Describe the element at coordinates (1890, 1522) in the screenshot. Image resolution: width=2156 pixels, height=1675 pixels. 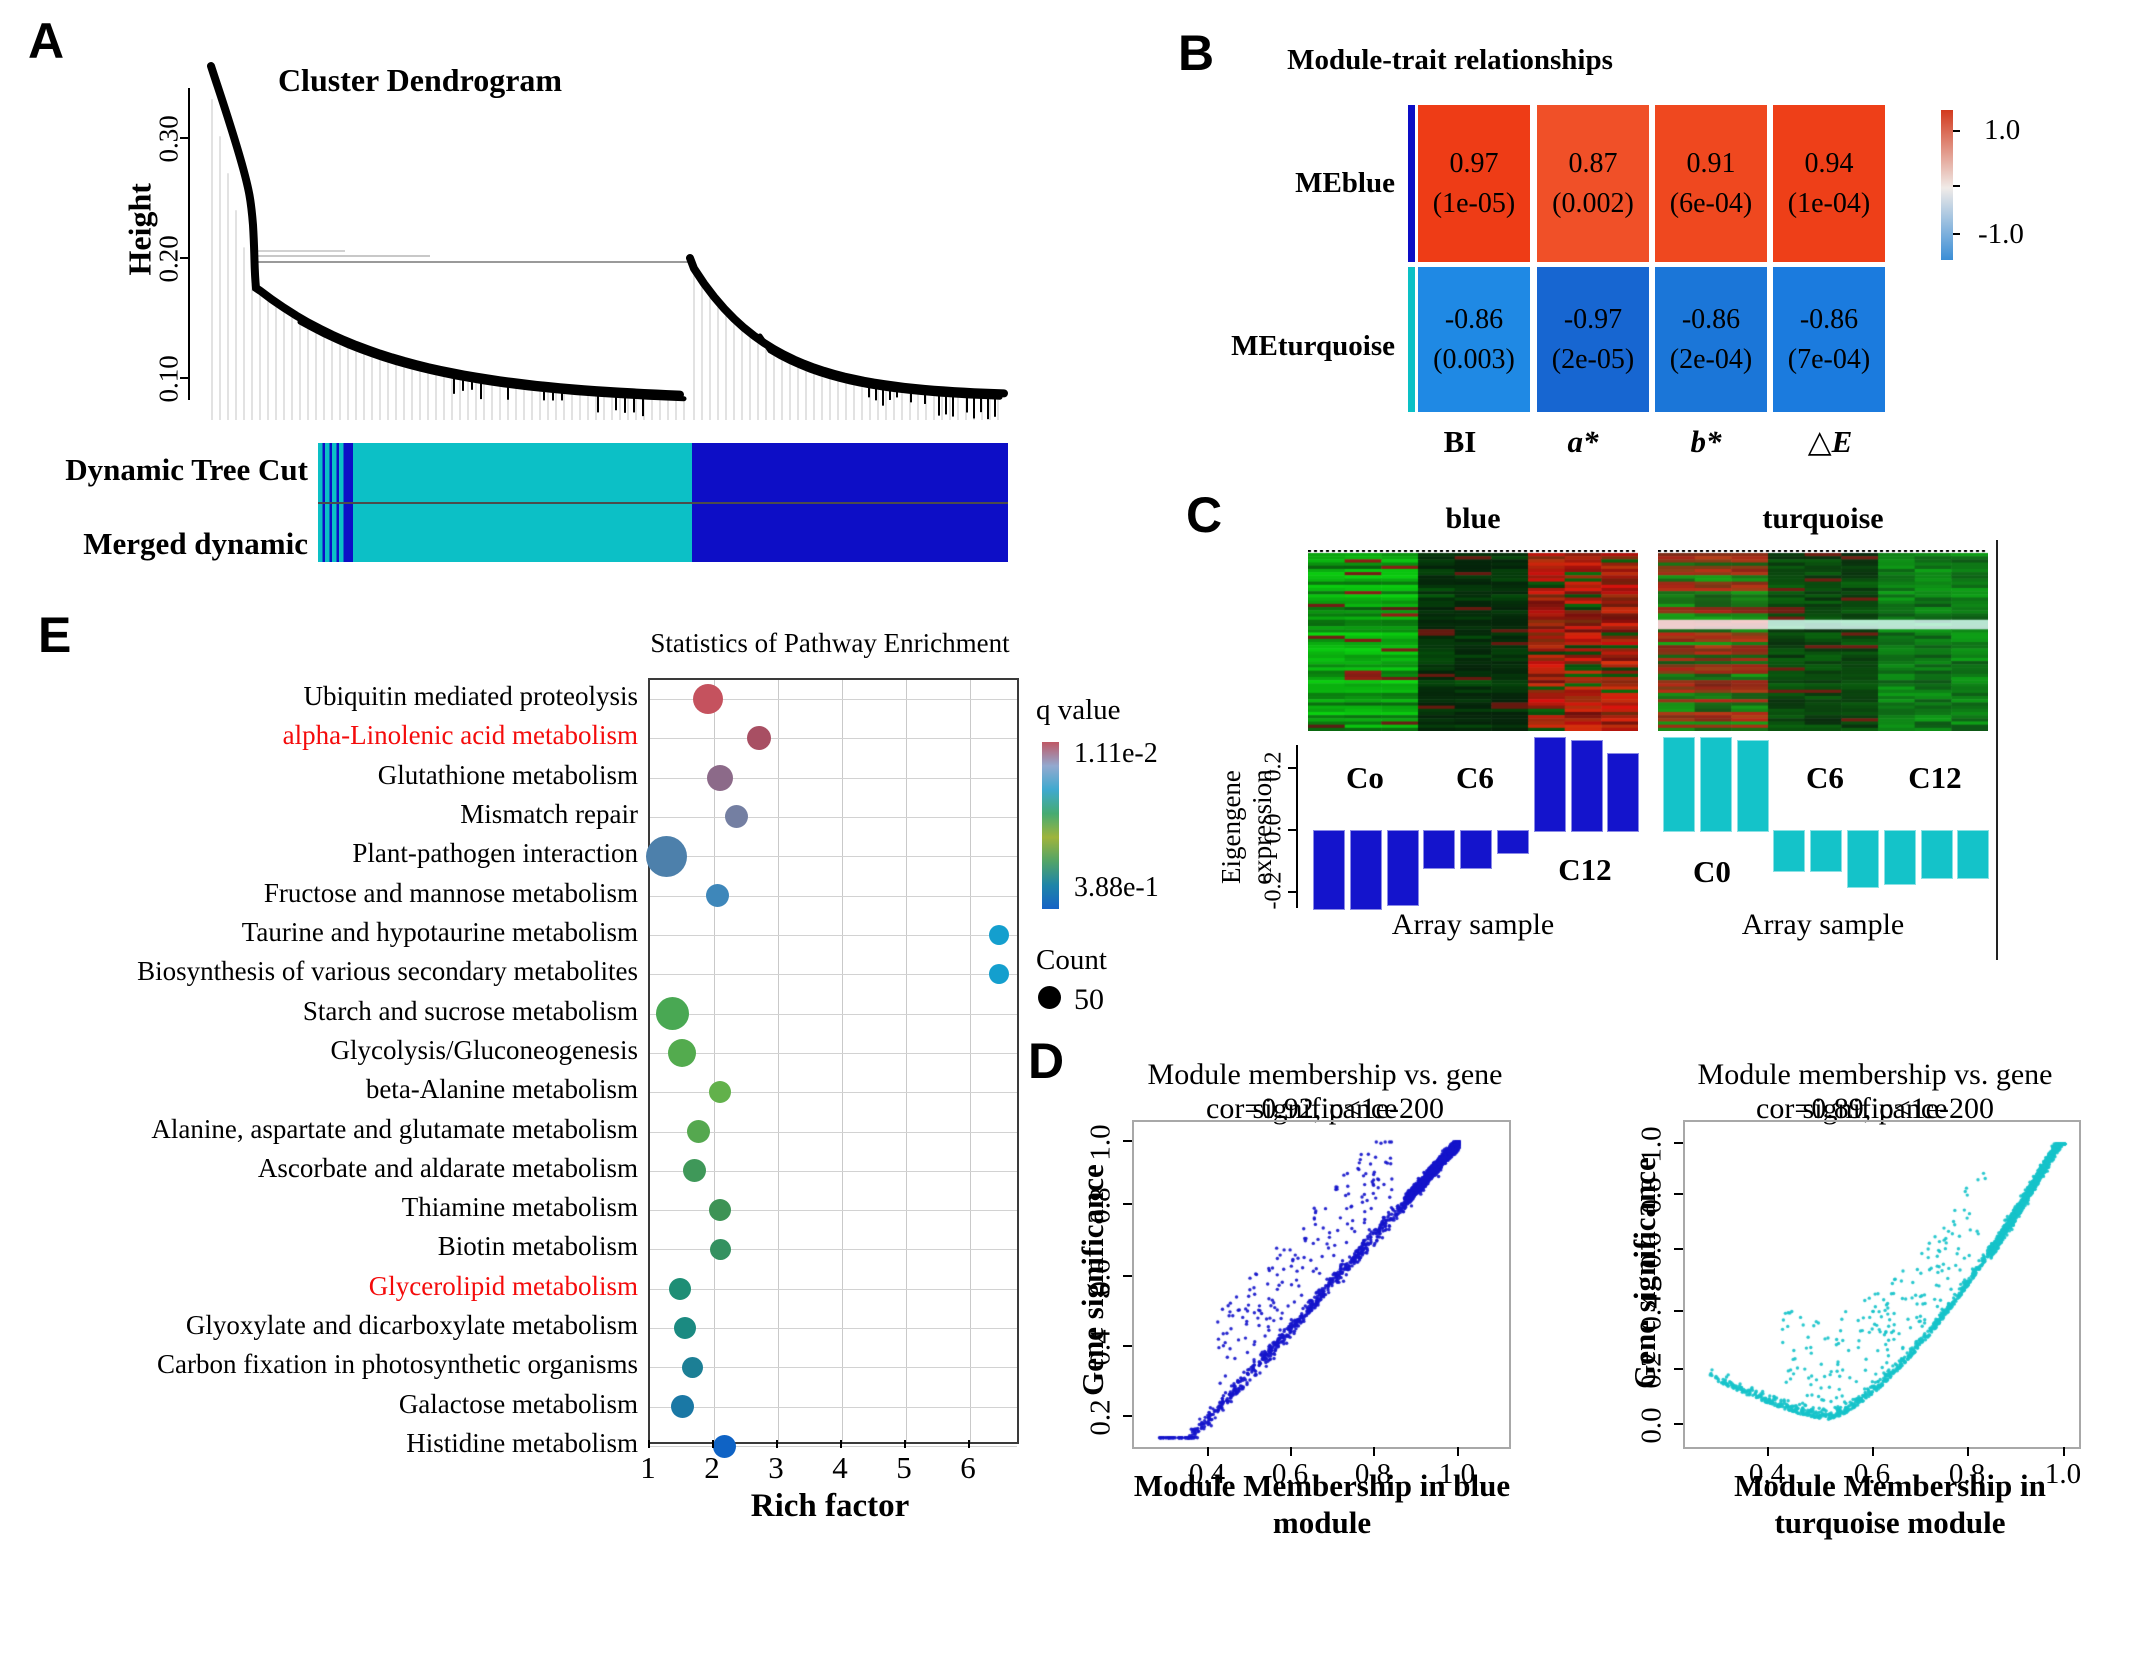
I see `scatter-turquoise-xlabel-2: turquoise module` at that location.